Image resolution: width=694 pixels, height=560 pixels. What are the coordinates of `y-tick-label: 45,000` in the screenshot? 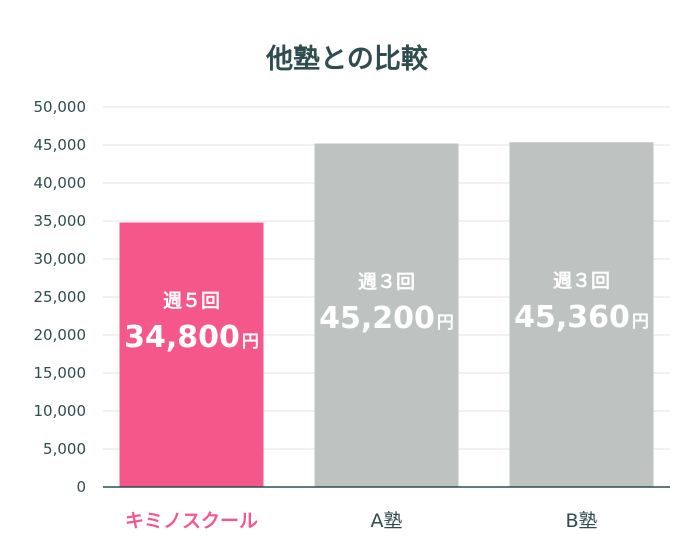 It's located at (60, 145).